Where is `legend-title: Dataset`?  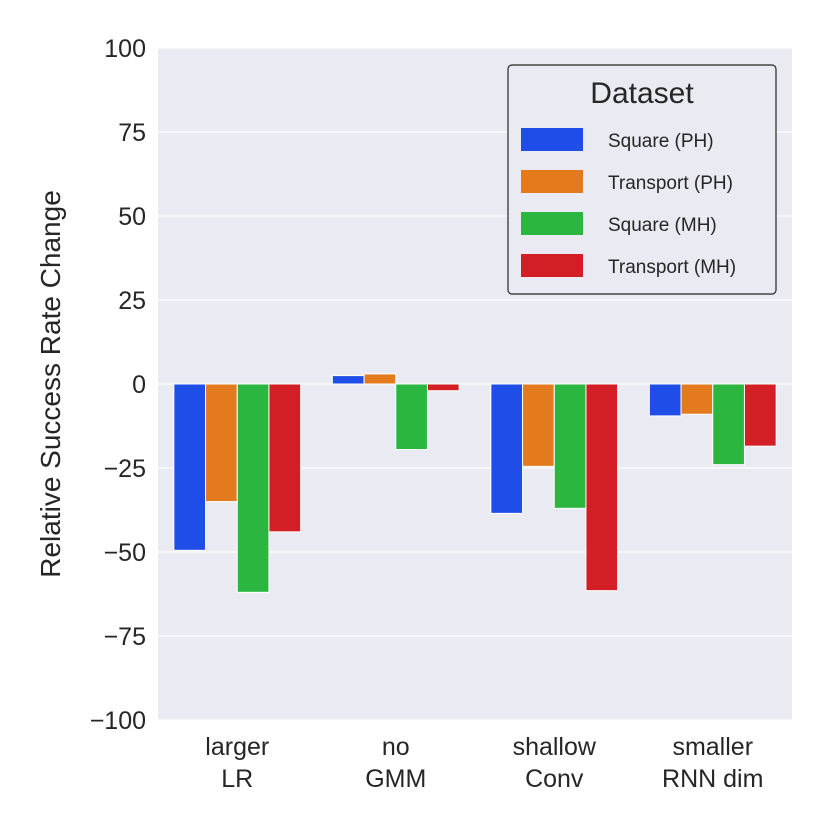
legend-title: Dataset is located at coordinates (642, 93).